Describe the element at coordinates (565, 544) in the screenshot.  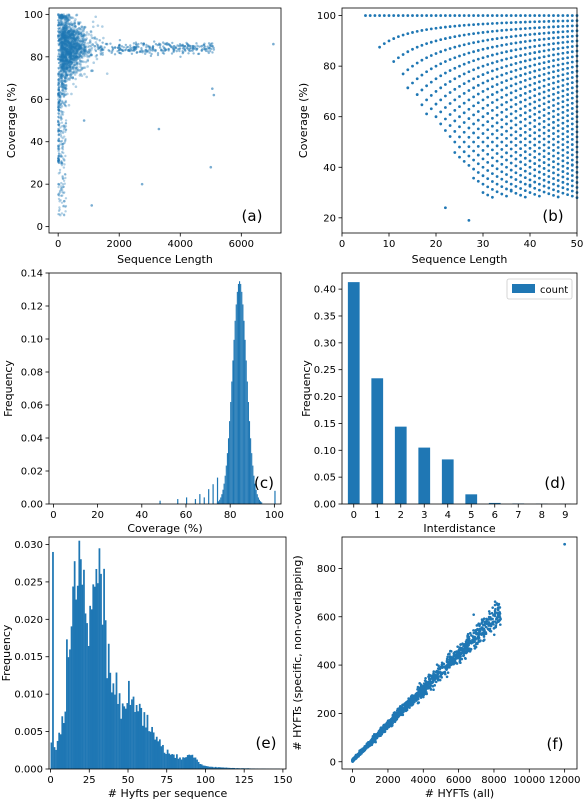
I see `outlier-point` at that location.